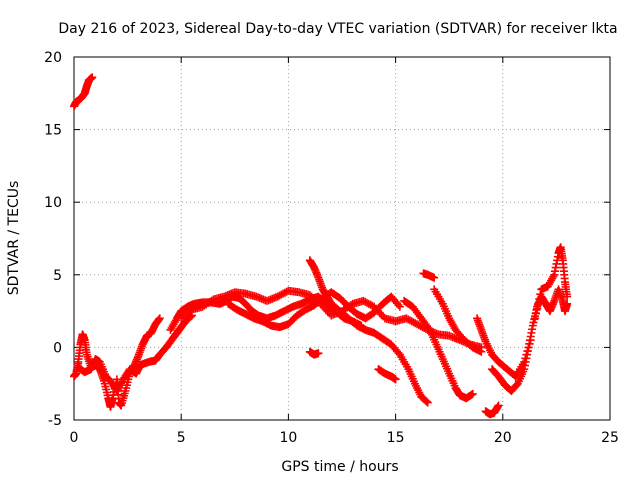 Image resolution: width=640 pixels, height=480 pixels. I want to click on x-axis-title: GPS time / hours, so click(339, 467).